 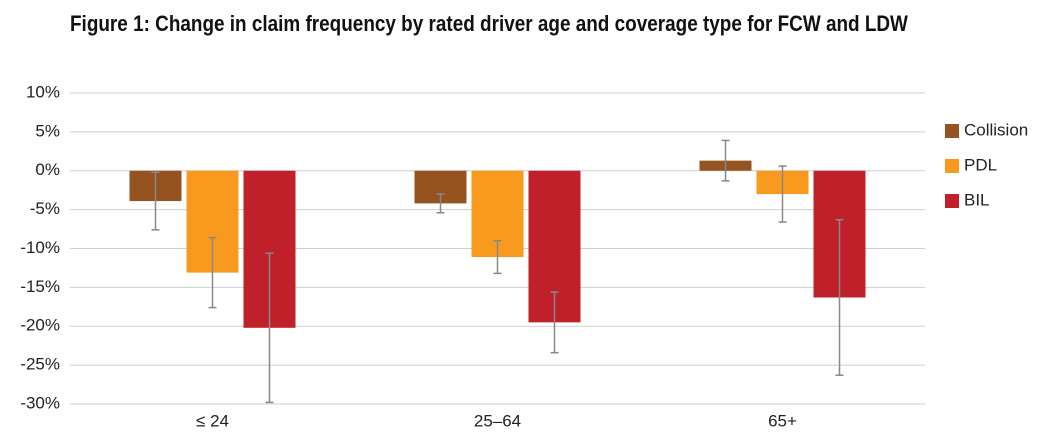 I want to click on y-tick-label: 10%, so click(x=43, y=91).